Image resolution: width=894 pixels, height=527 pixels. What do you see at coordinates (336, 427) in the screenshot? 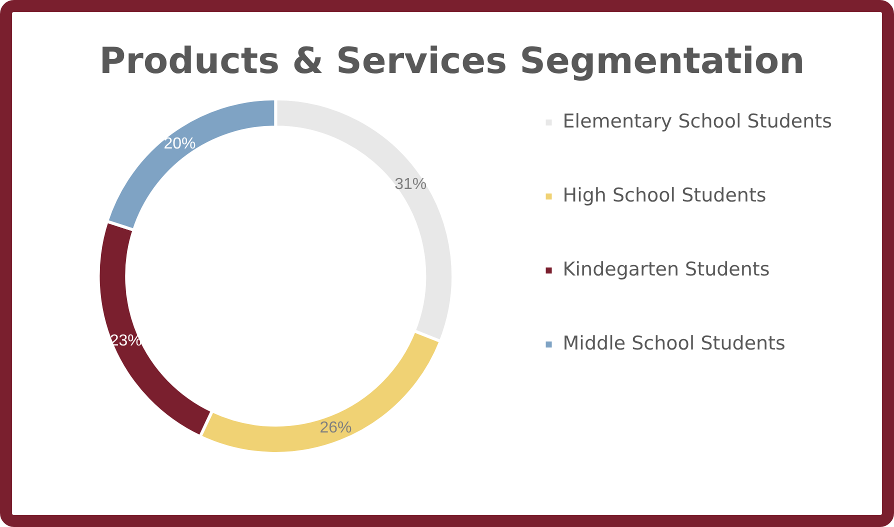
I see `data-label: 26%` at bounding box center [336, 427].